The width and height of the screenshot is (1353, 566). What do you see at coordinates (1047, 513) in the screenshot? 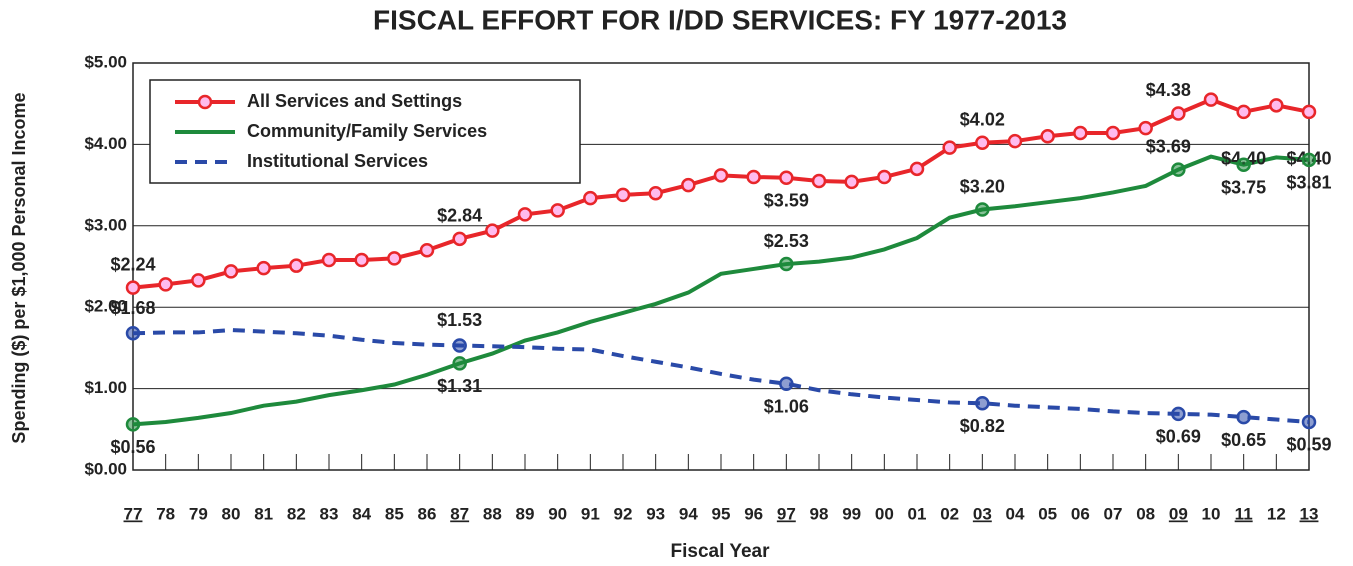
I see `x-tick-label: 05` at bounding box center [1047, 513].